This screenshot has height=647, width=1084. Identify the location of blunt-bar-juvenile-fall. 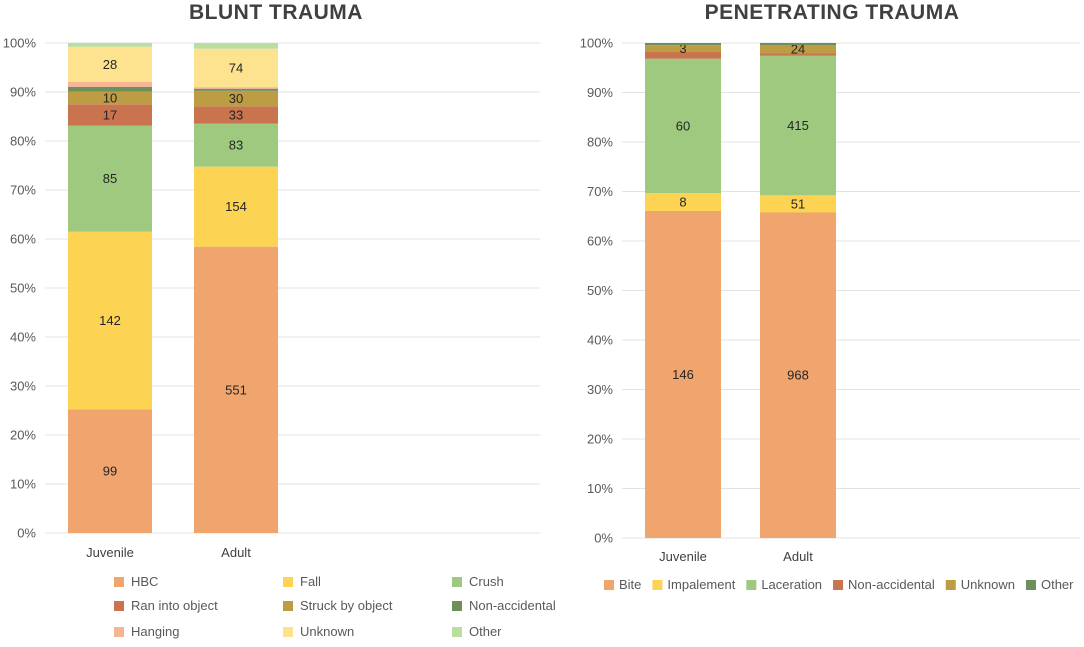
(110, 320).